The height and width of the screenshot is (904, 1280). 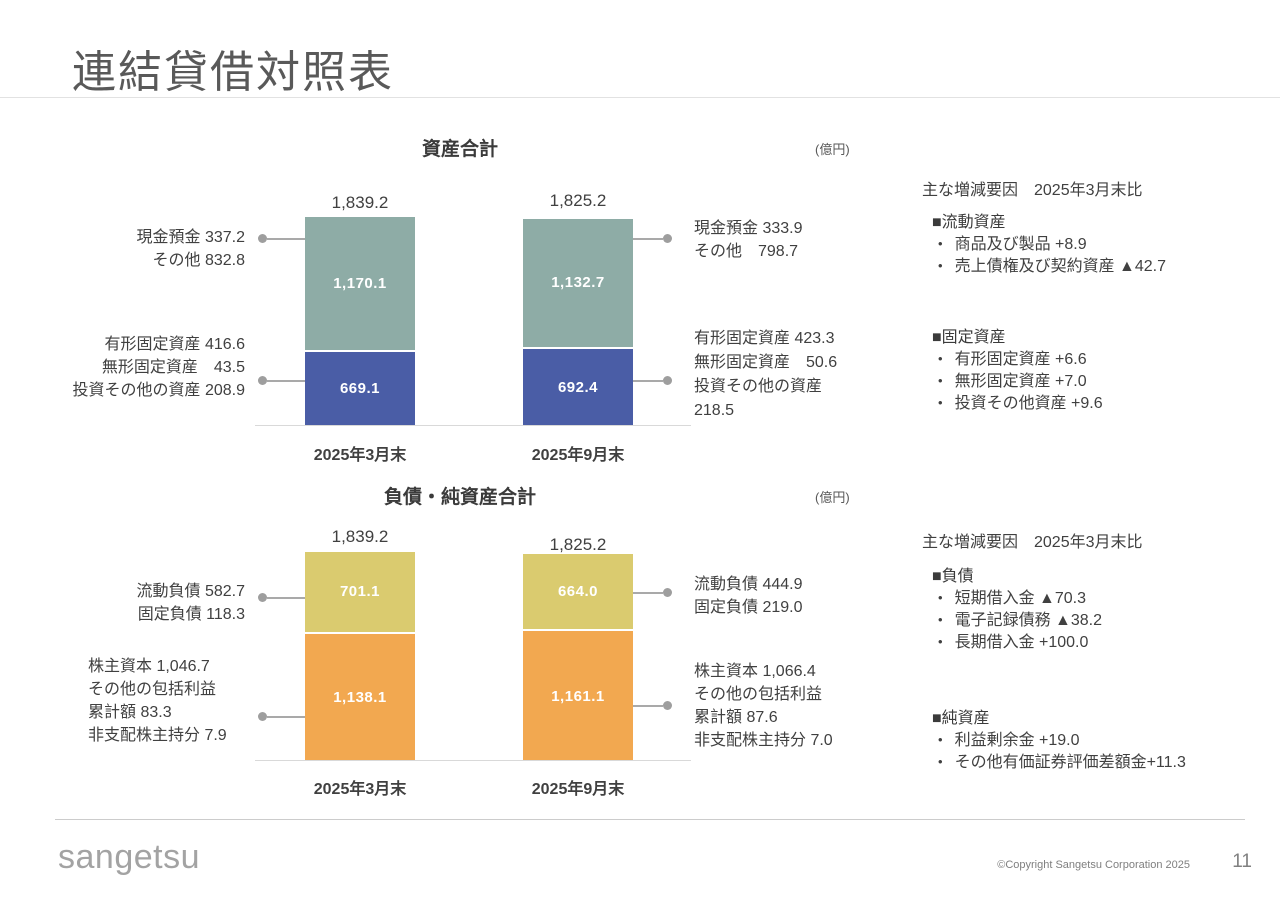 I want to click on factor-item: 利益剰余金 +19.0, so click(x=1092, y=741).